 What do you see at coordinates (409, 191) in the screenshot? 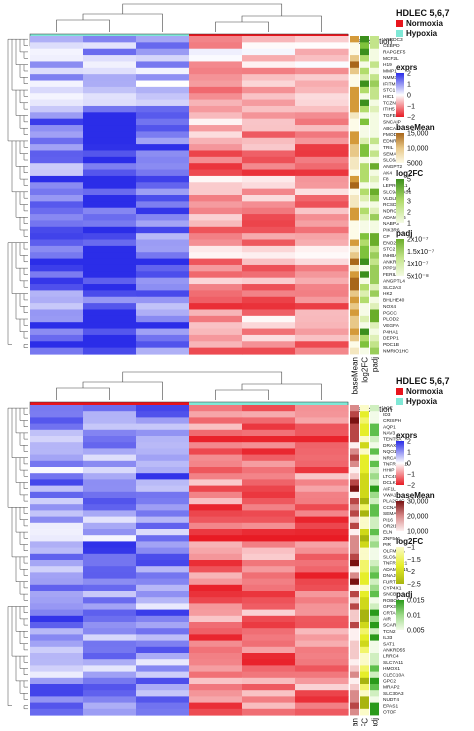
I see `log2fc-legend-tick: 4` at bounding box center [409, 191].